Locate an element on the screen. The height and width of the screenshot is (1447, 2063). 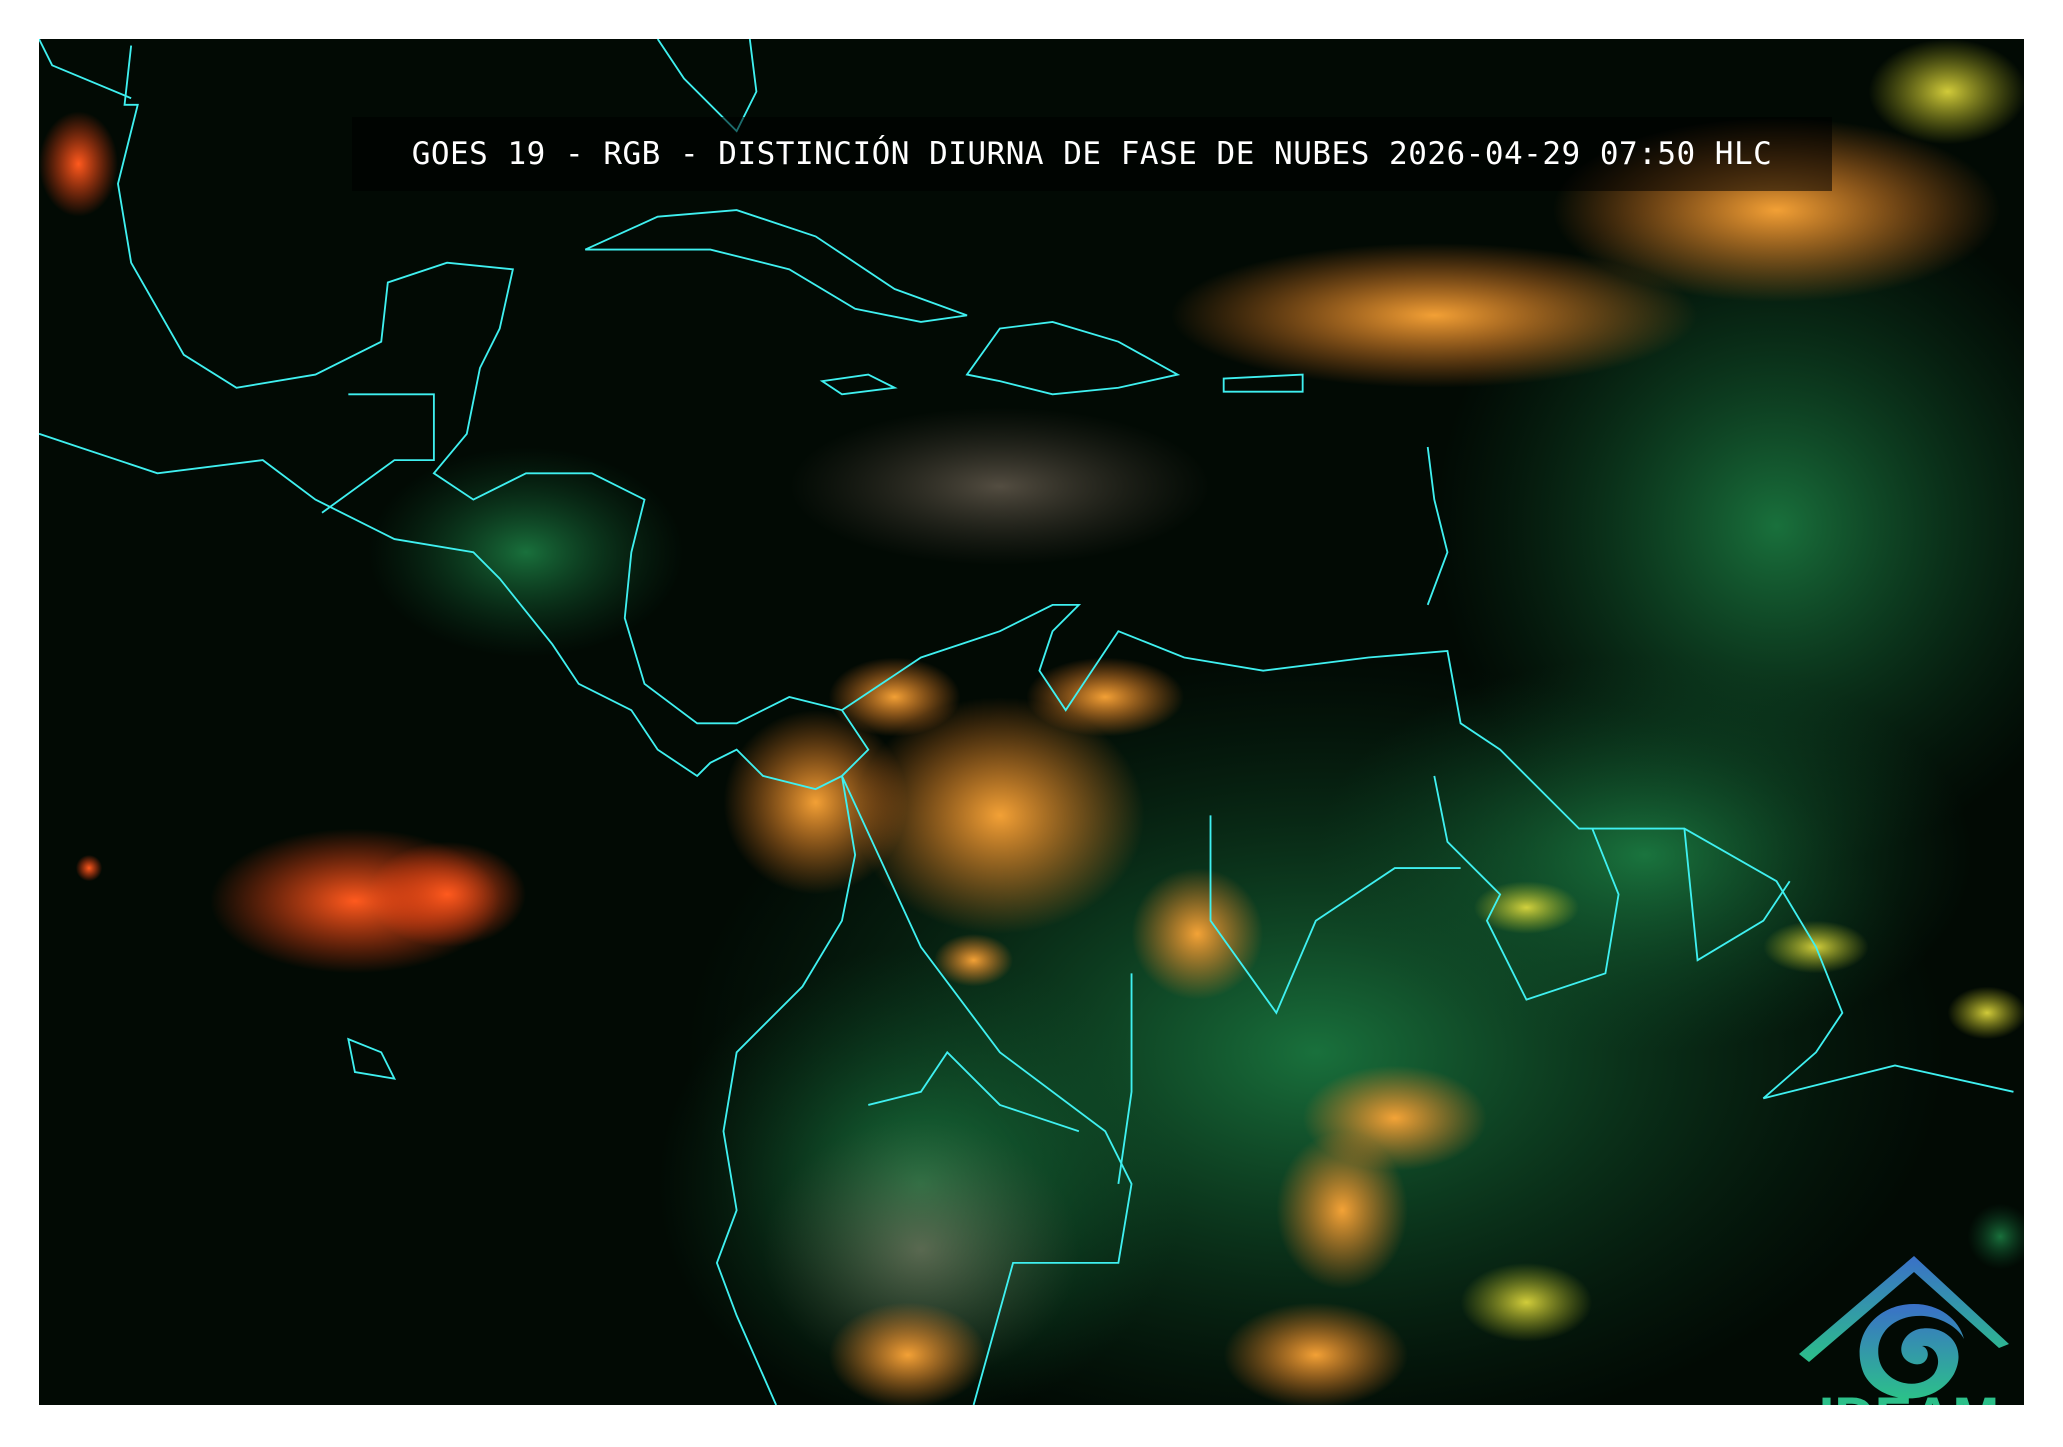
ideam-logo-icon is located at coordinates (1904, 1327).